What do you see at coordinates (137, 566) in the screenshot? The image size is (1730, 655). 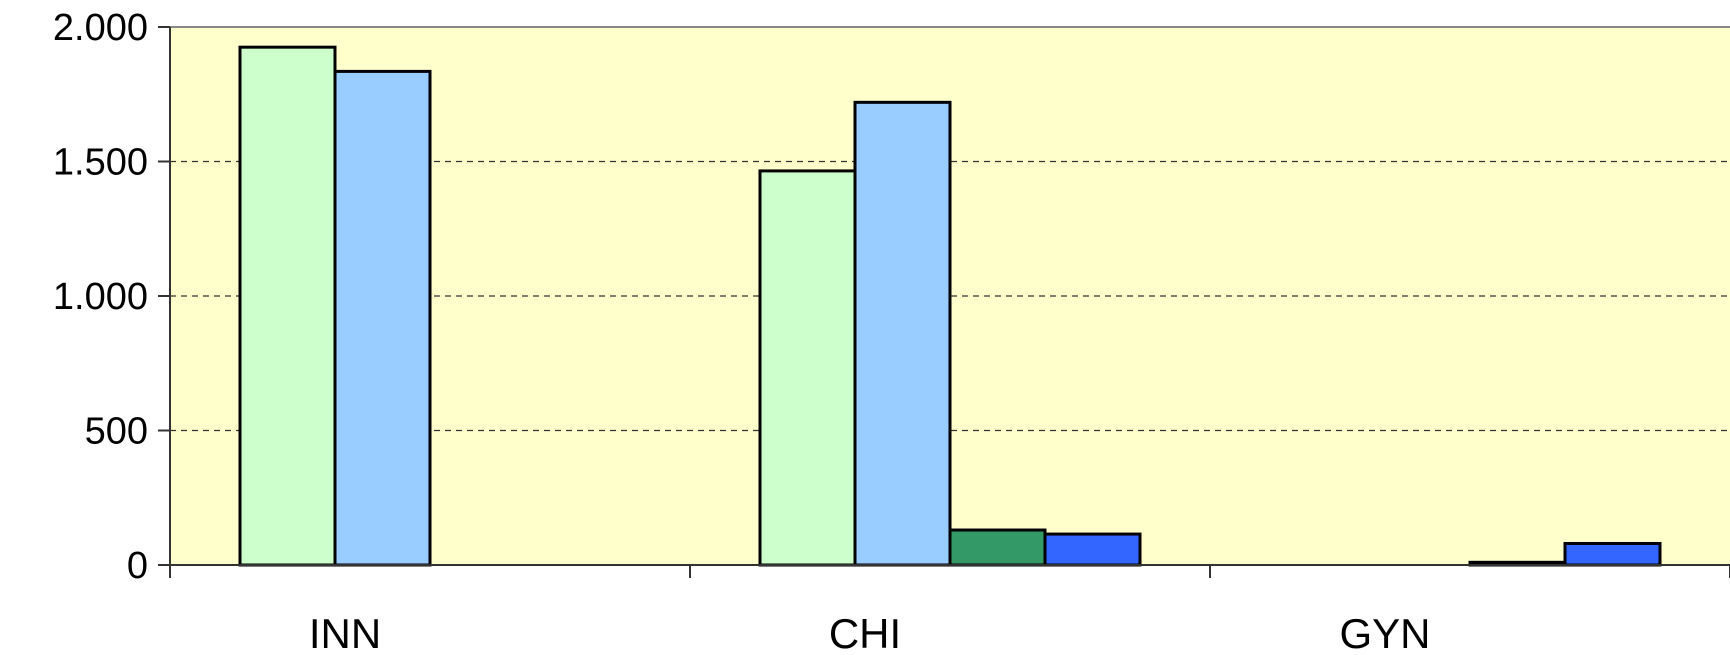 I see `y-tick-label: 0` at bounding box center [137, 566].